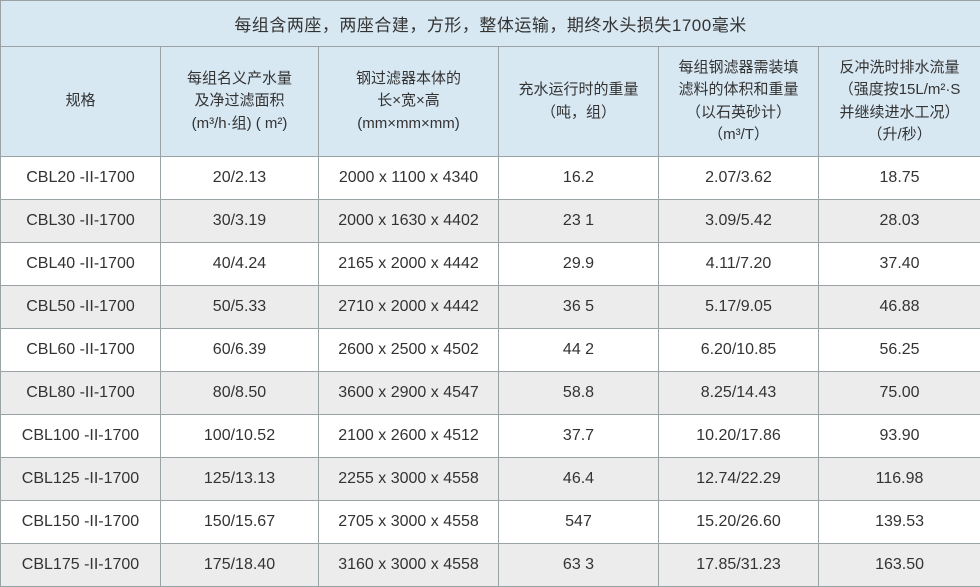 The width and height of the screenshot is (980, 587). What do you see at coordinates (738, 178) in the screenshot?
I see `cell-value: 2.07/3.62` at bounding box center [738, 178].